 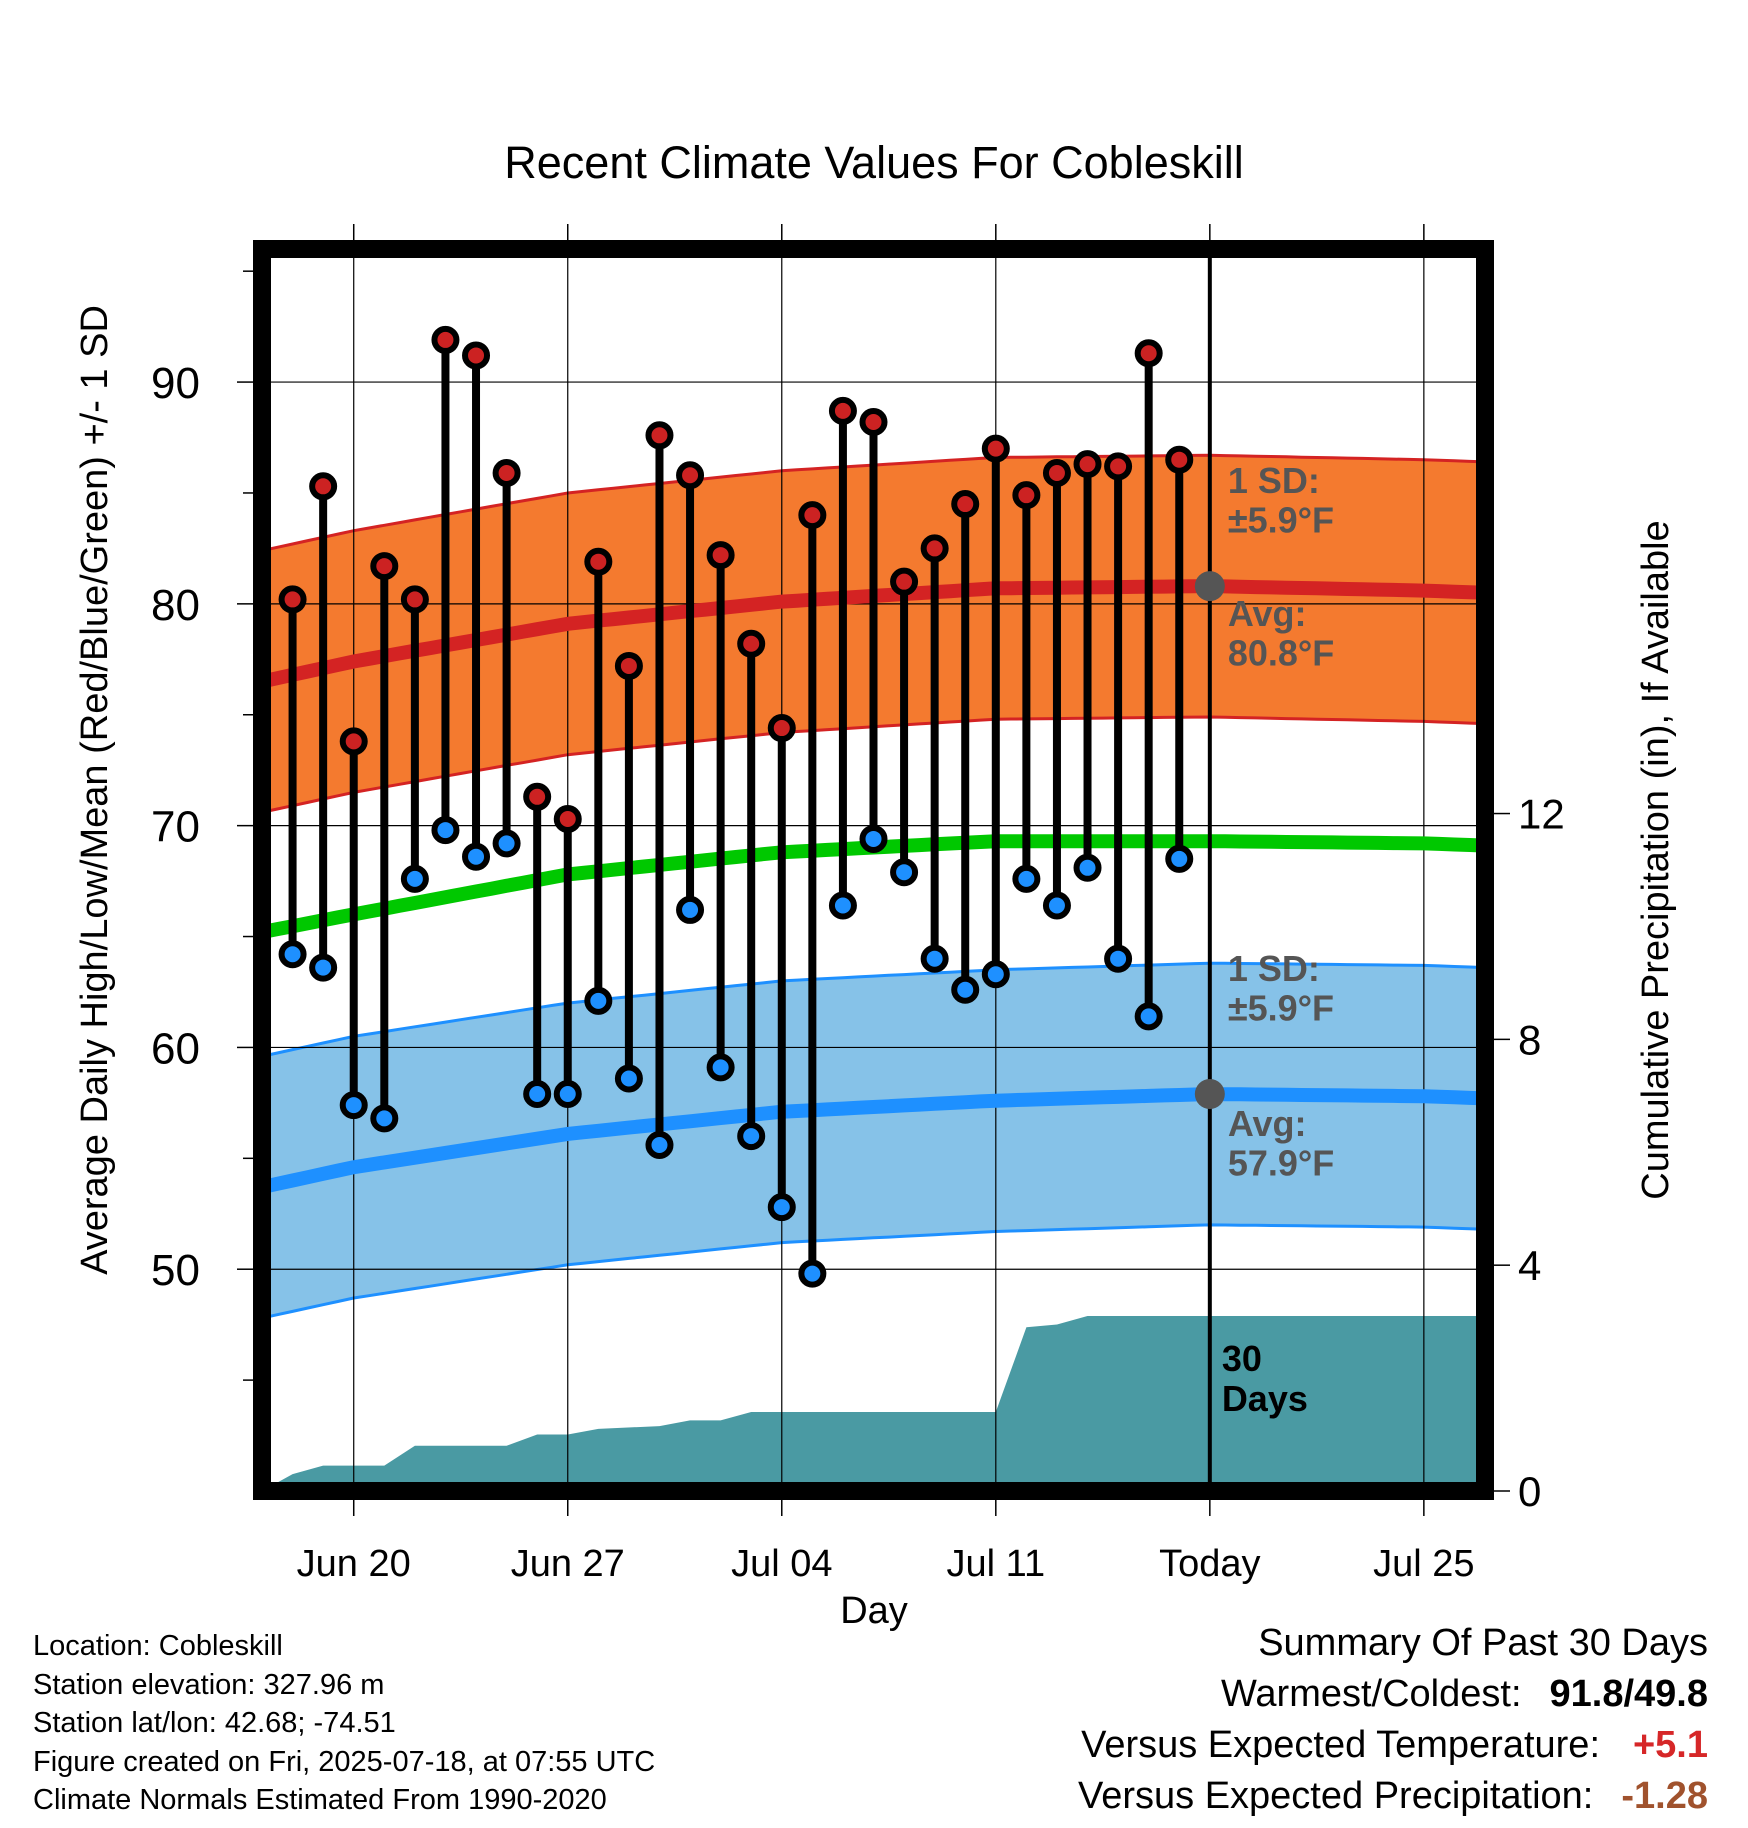 I want to click on low-avg-annotation: Avg: 57.9°F, so click(x=1281, y=1143).